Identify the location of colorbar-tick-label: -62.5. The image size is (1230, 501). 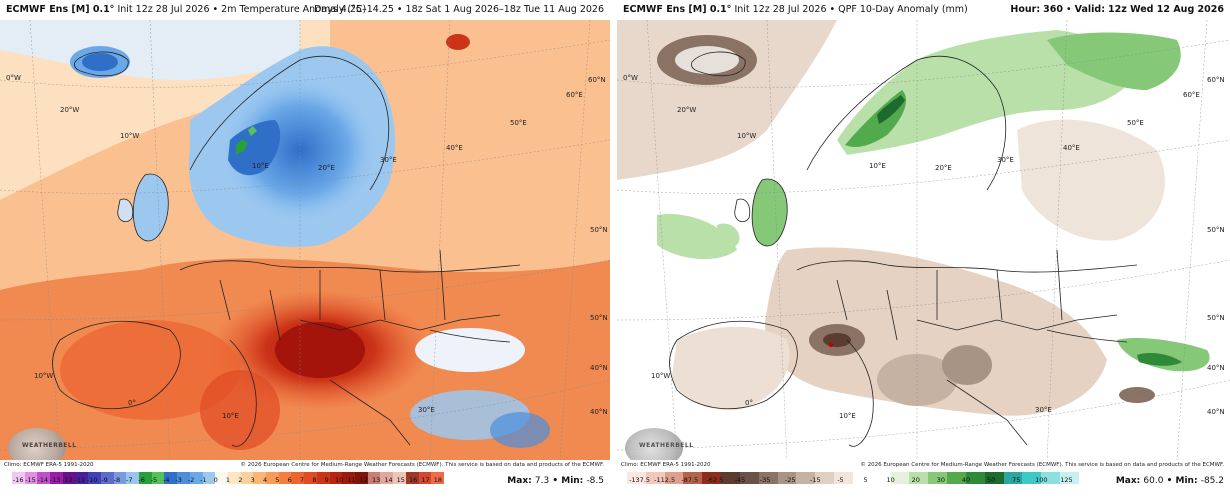
(715, 480).